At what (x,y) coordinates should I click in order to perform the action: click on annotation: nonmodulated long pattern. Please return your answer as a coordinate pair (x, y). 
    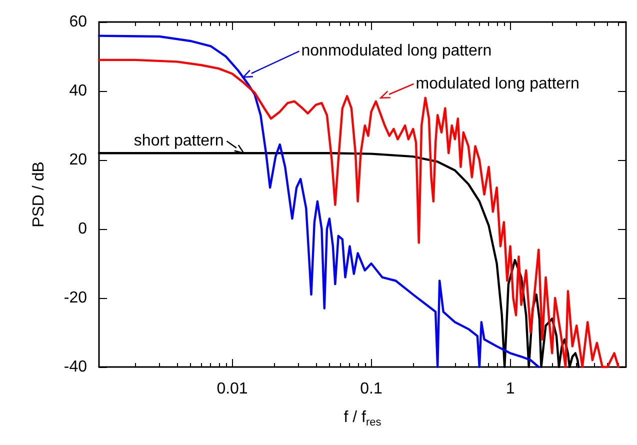
    Looking at the image, I should click on (396, 51).